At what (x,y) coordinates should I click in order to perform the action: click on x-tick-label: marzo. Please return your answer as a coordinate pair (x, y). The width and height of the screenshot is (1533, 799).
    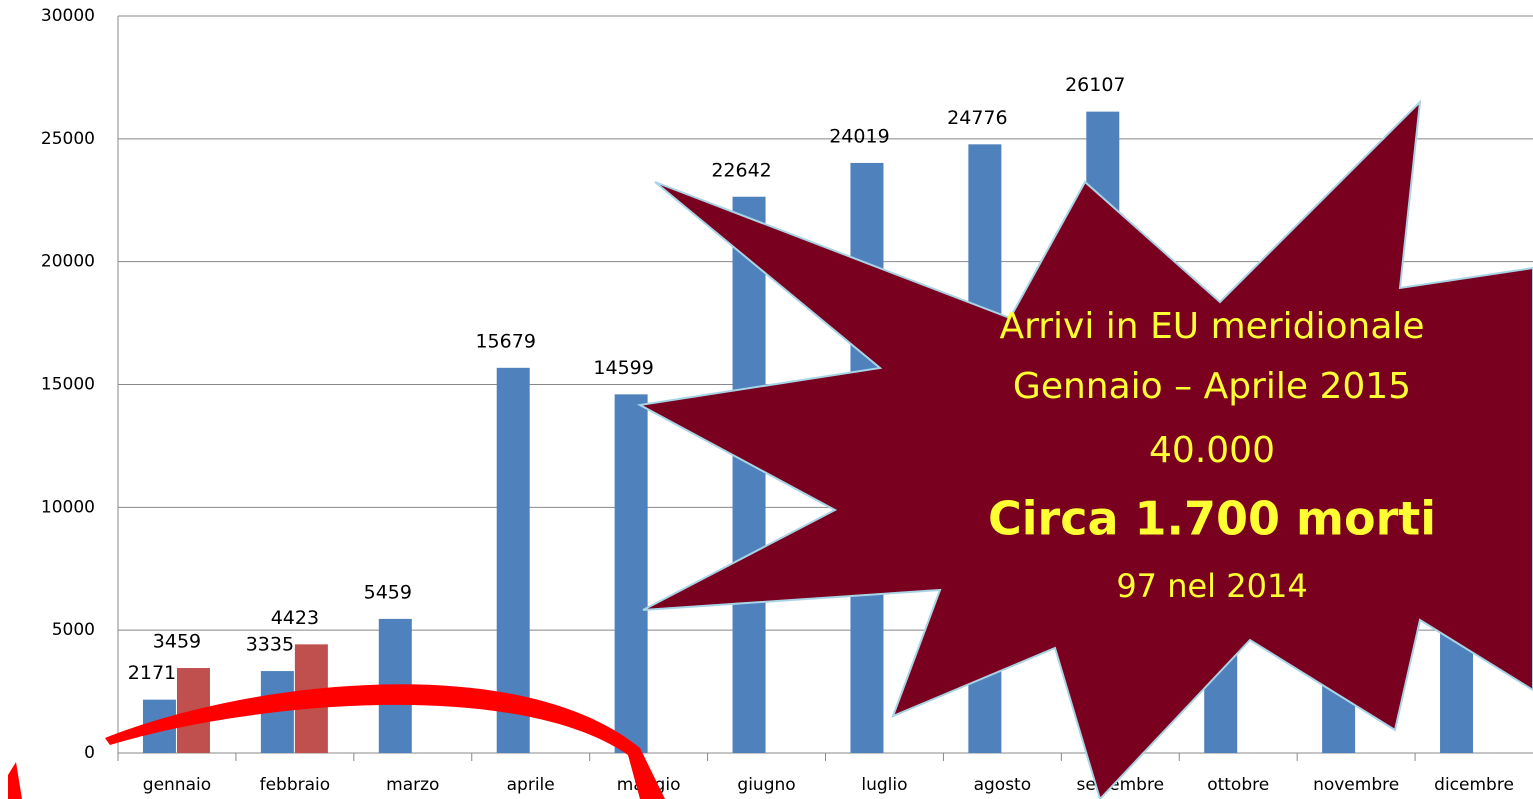
    Looking at the image, I should click on (412, 785).